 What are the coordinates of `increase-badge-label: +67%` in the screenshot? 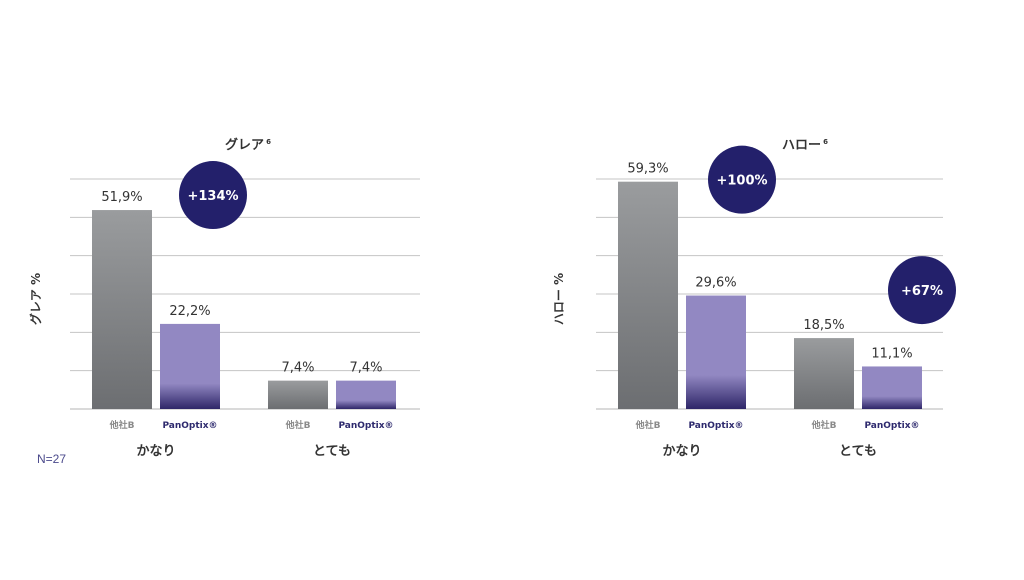 It's located at (922, 291).